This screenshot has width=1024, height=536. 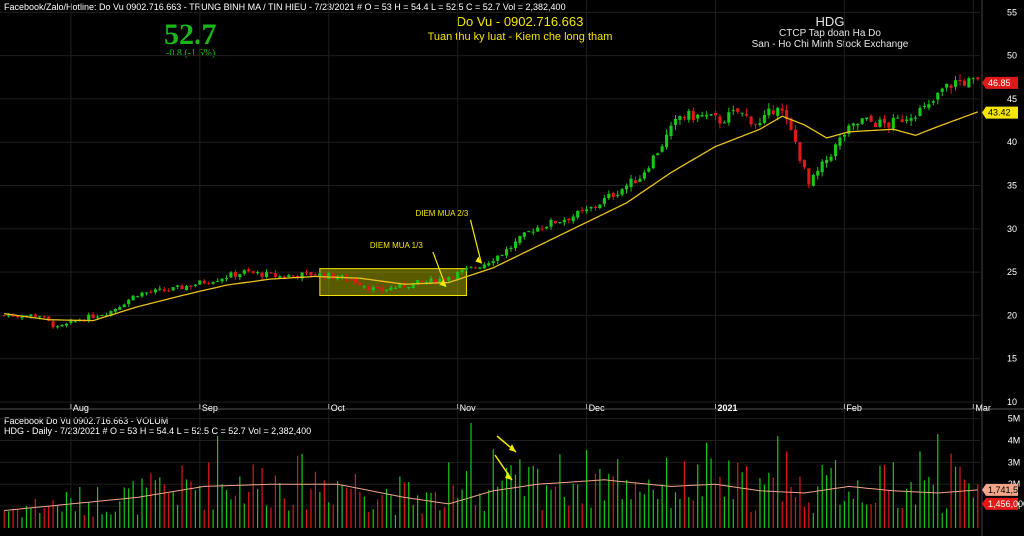 I want to click on month-label: Feb, so click(x=854, y=408).